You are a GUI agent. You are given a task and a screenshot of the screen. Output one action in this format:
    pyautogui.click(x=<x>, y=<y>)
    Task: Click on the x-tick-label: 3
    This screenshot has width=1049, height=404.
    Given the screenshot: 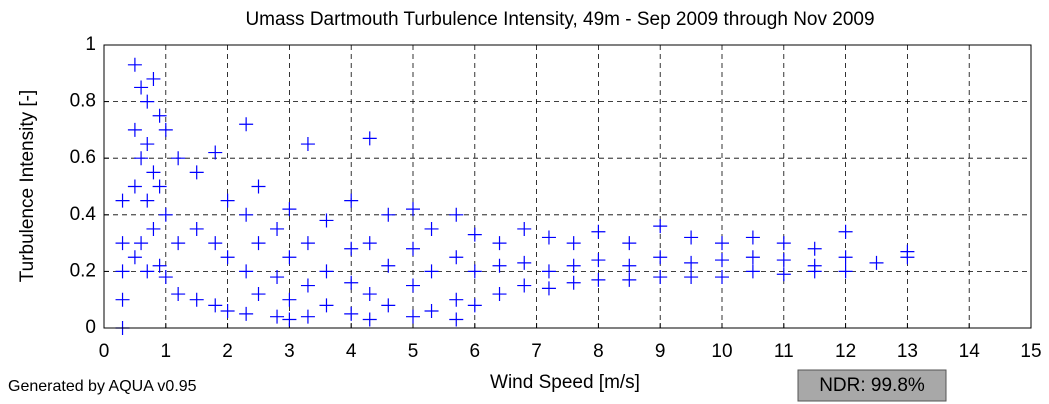 What is the action you would take?
    pyautogui.click(x=289, y=351)
    